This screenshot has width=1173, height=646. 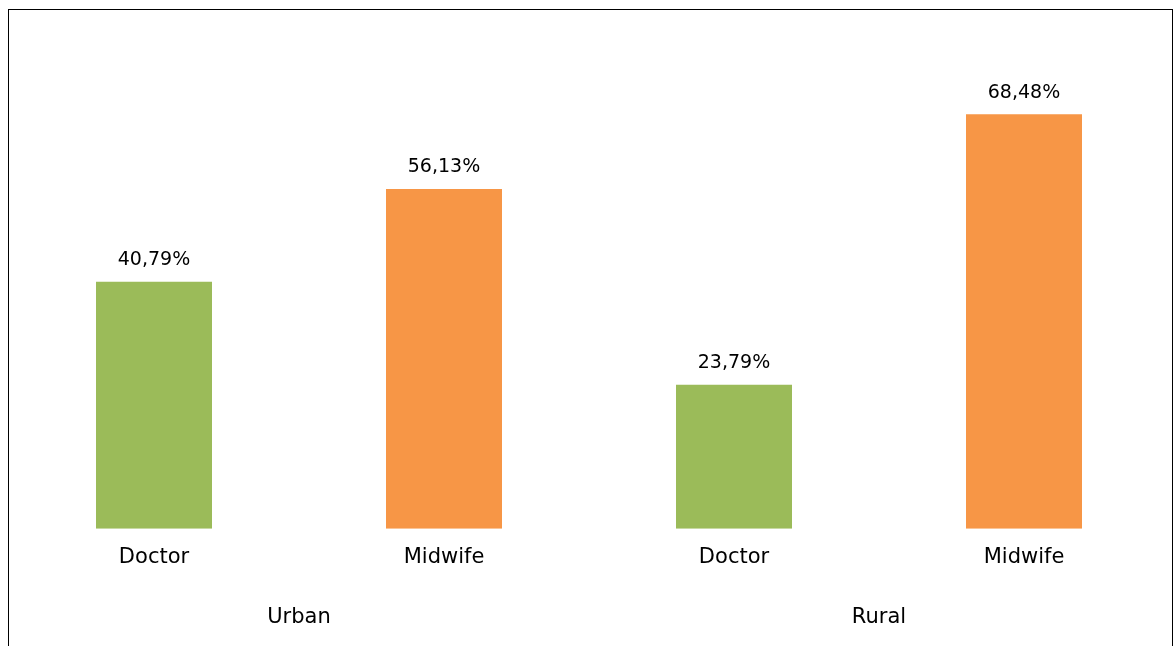 What do you see at coordinates (879, 616) in the screenshot?
I see `text: Rural` at bounding box center [879, 616].